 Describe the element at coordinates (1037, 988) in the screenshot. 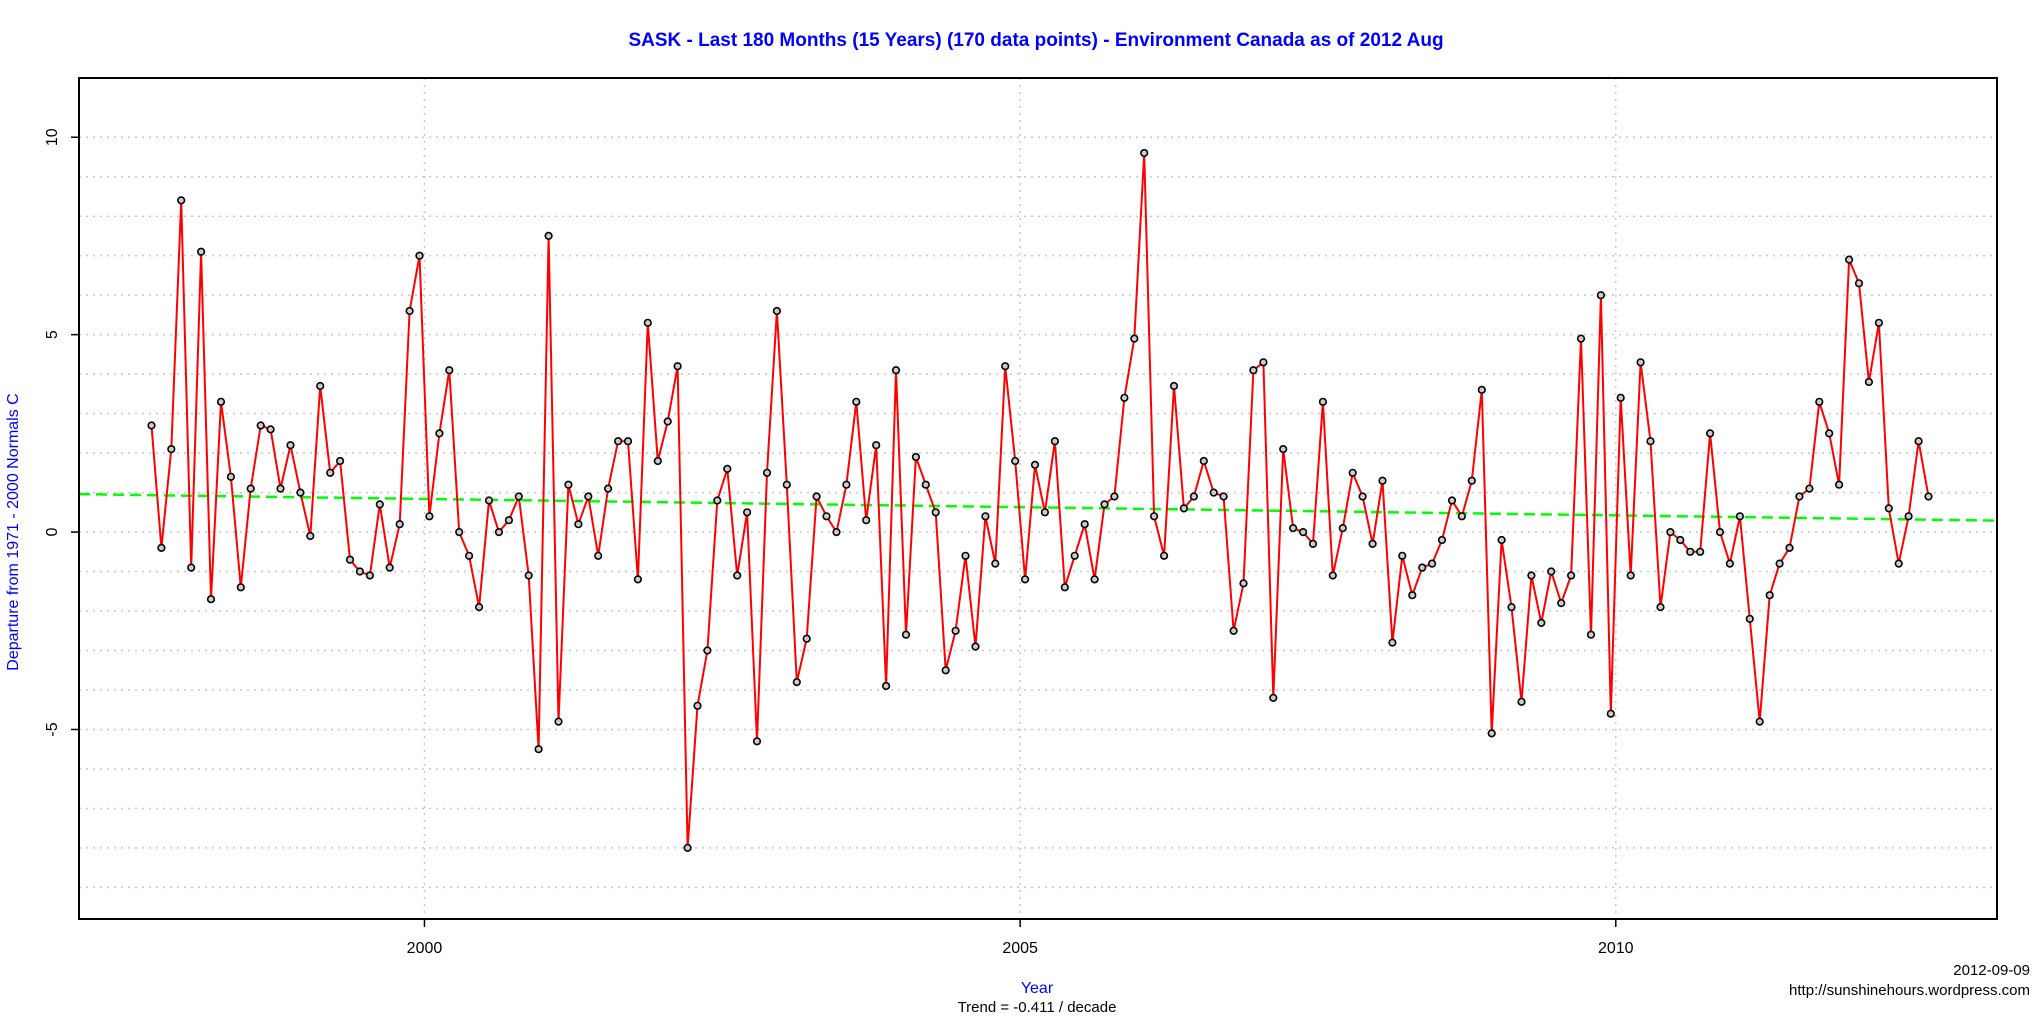

I see `x-axis-label: Year` at that location.